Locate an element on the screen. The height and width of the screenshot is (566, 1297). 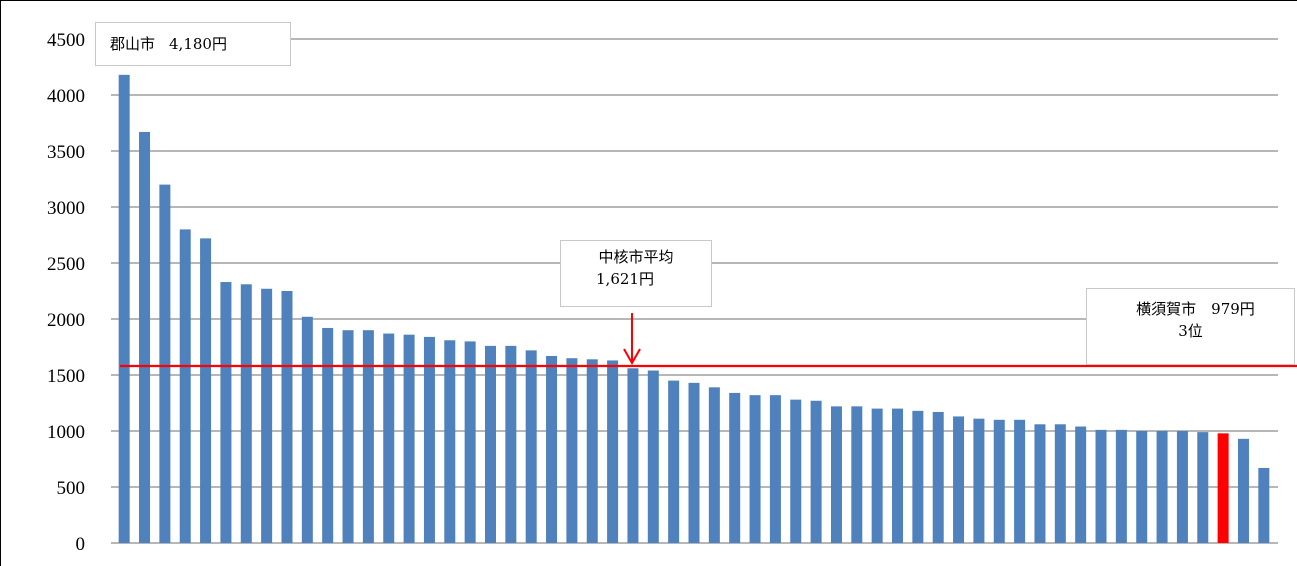
average-callout: 中核市平均 1,621円 is located at coordinates (636, 273).